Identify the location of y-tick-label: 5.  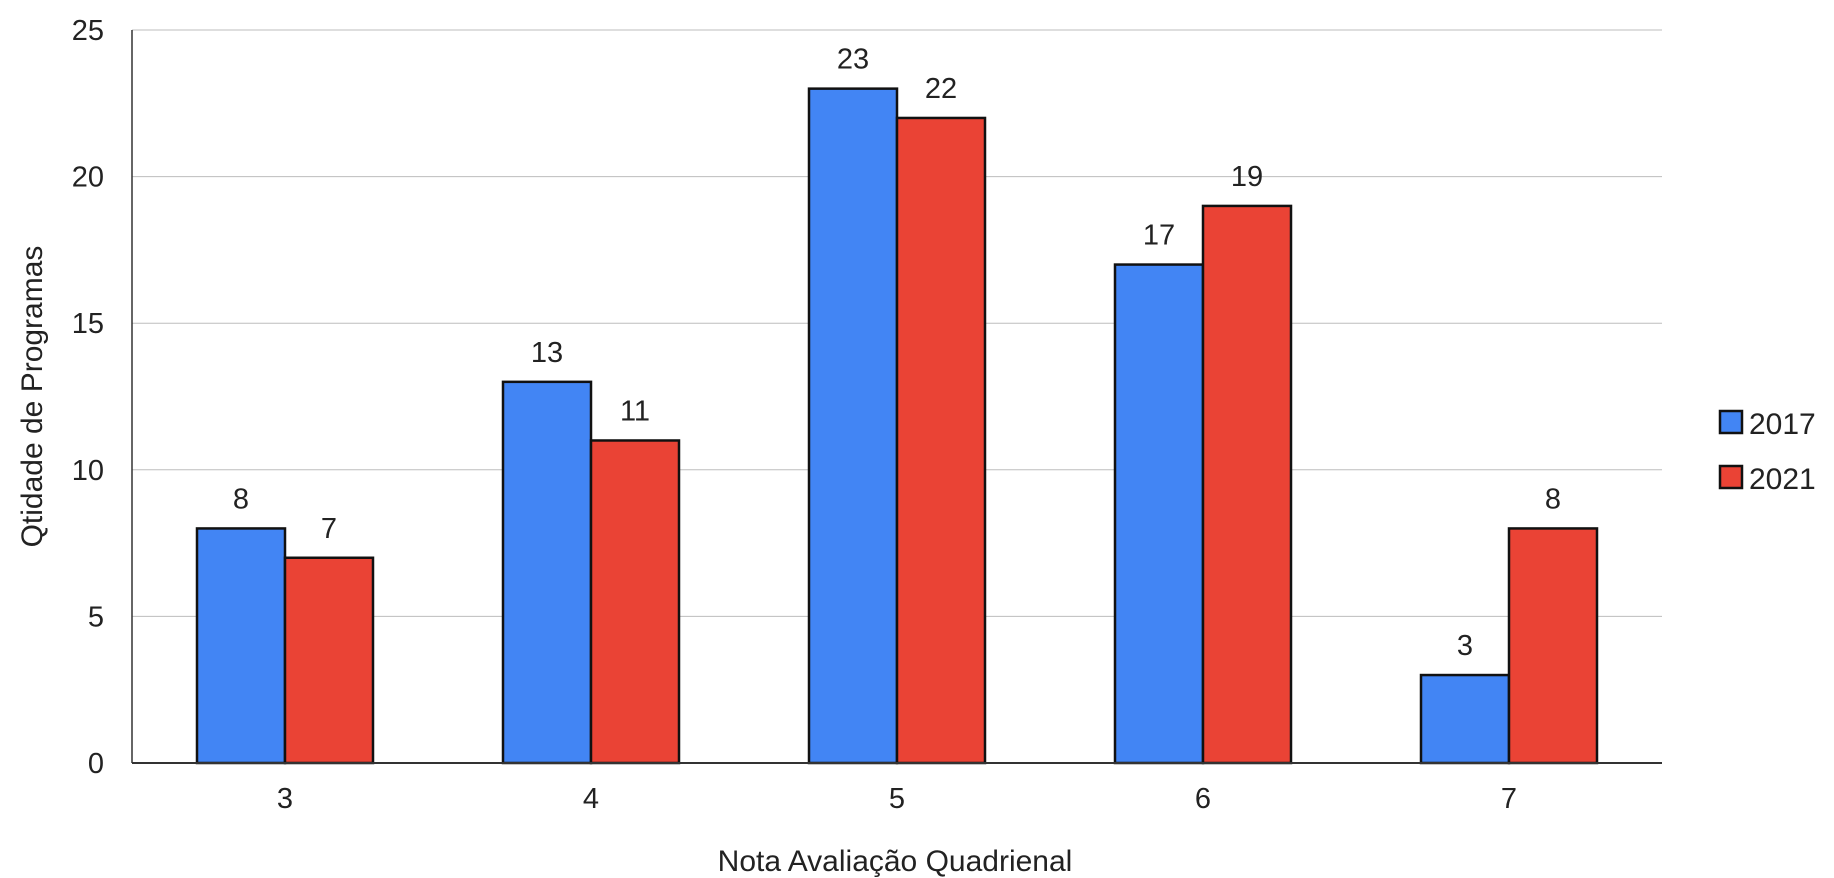
(96, 617).